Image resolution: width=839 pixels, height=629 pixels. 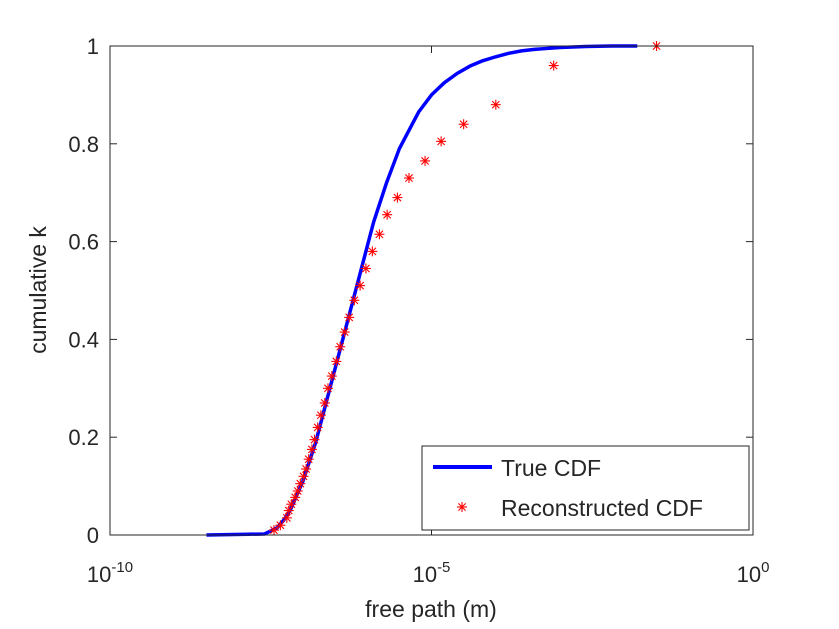 What do you see at coordinates (551, 468) in the screenshot?
I see `legend-label-true-cdf: True CDF` at bounding box center [551, 468].